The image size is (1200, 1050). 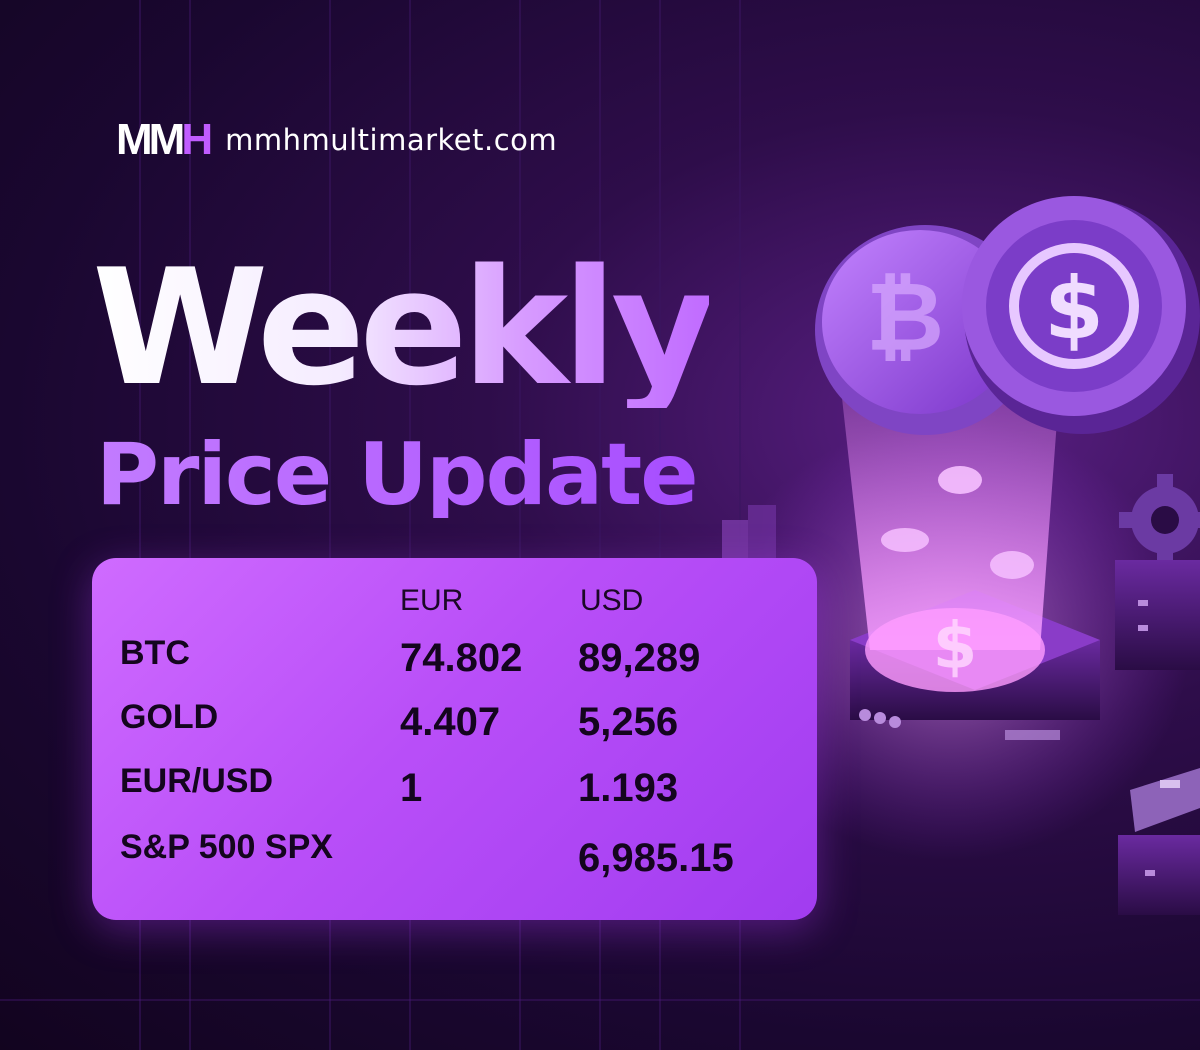 I want to click on row-value-btc-eur: 74.802, so click(x=461, y=658).